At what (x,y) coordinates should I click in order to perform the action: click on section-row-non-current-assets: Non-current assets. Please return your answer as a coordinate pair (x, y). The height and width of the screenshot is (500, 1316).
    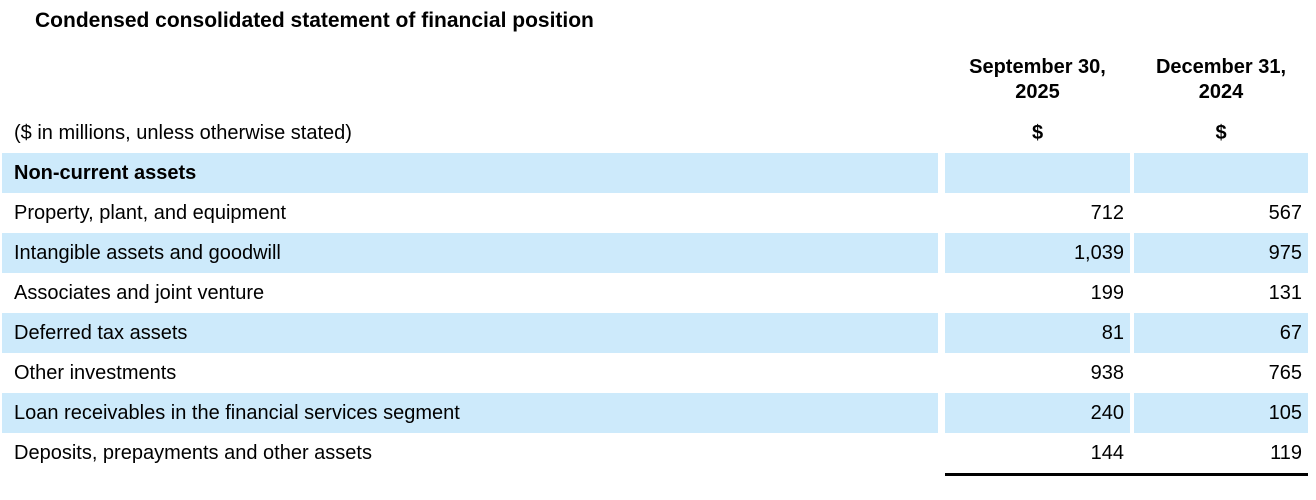
    Looking at the image, I should click on (658, 173).